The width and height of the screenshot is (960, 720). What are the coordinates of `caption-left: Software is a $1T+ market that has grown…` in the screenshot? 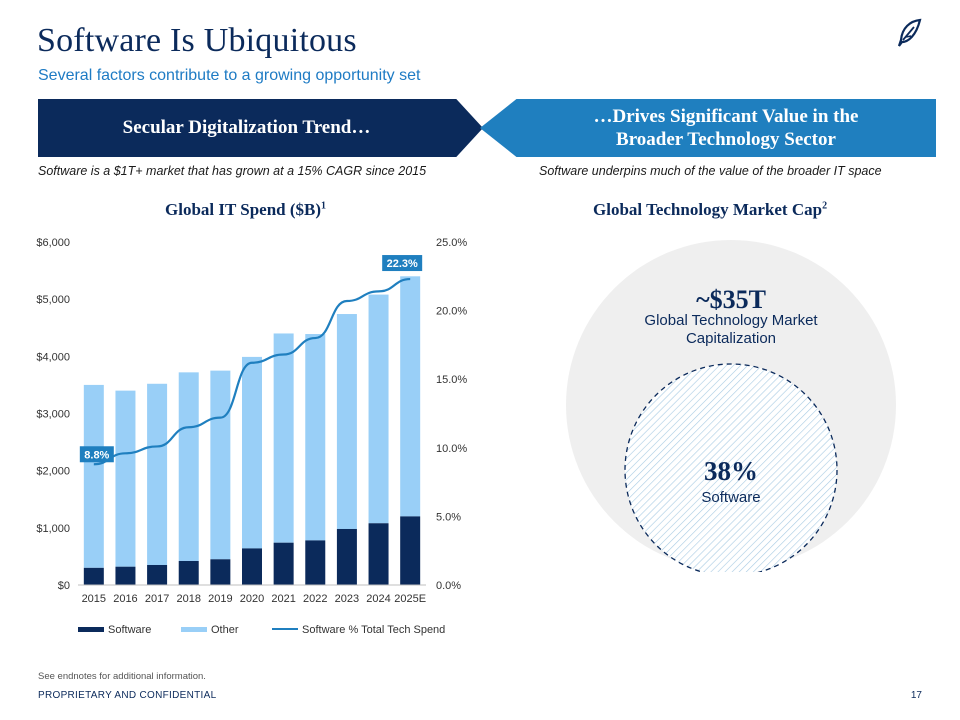 It's located at (232, 171).